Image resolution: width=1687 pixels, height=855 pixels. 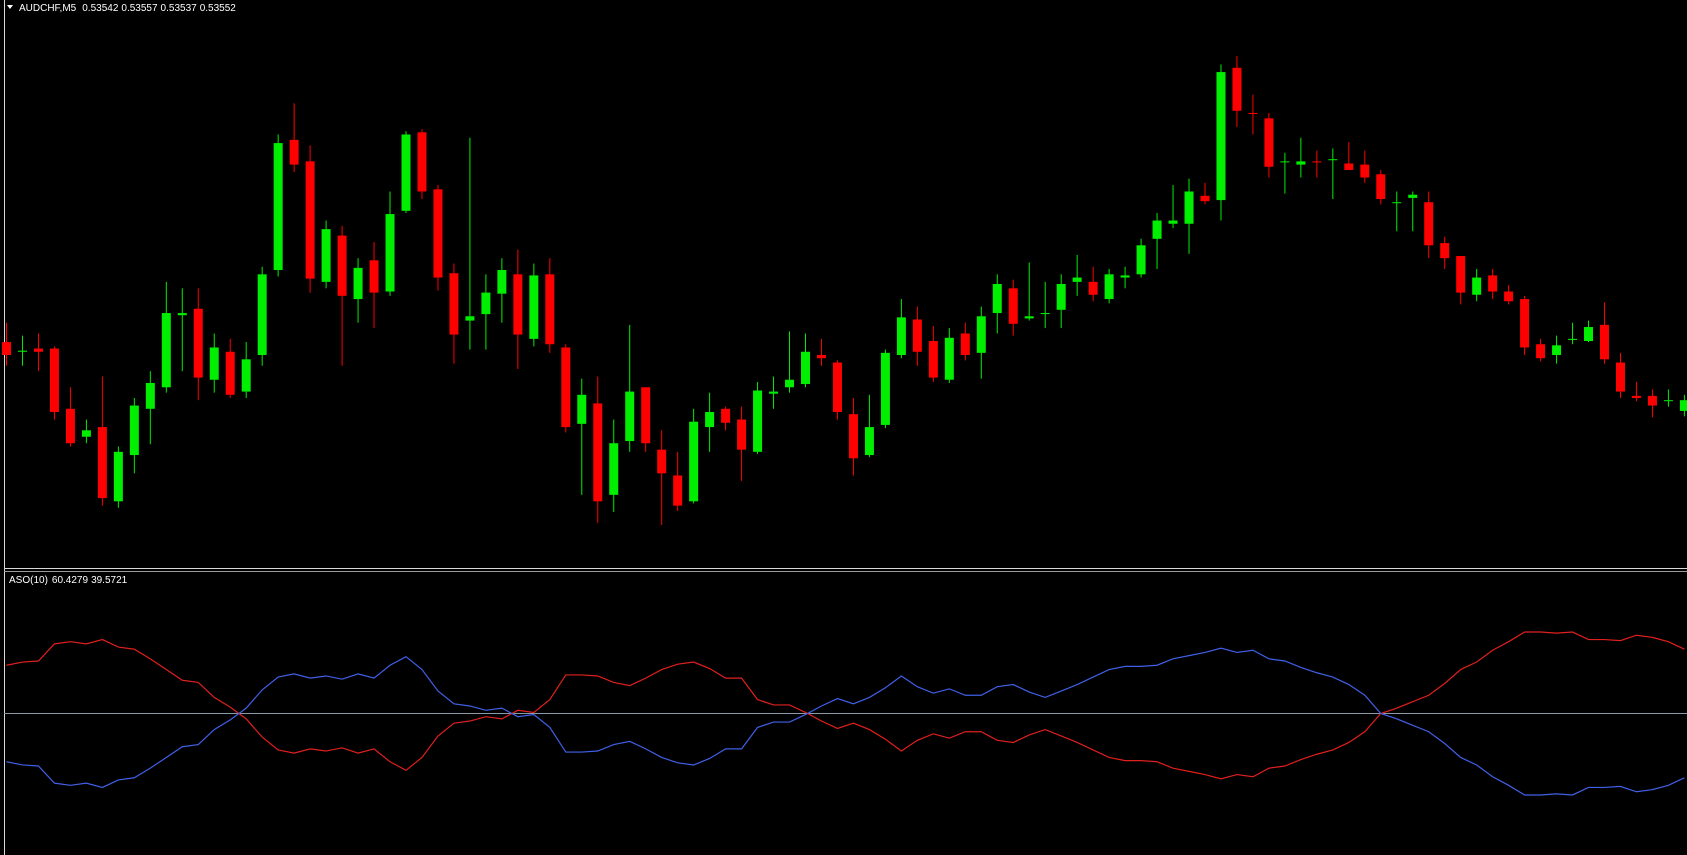 What do you see at coordinates (10, 7) in the screenshot?
I see `collapse-icon` at bounding box center [10, 7].